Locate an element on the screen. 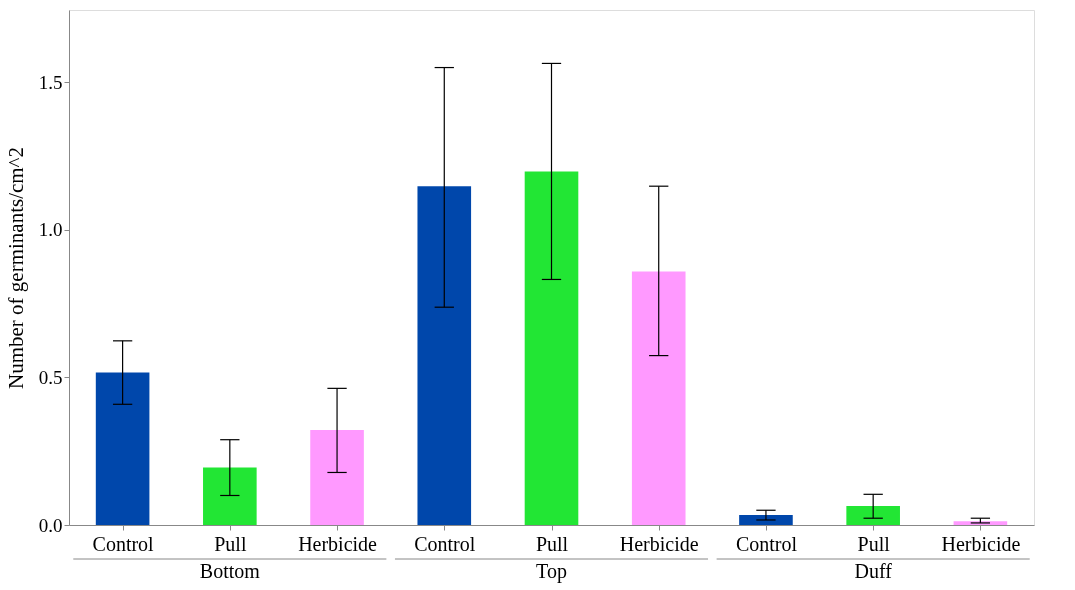 The image size is (1075, 590). y-tick-label: 1.5 is located at coordinates (50, 82).